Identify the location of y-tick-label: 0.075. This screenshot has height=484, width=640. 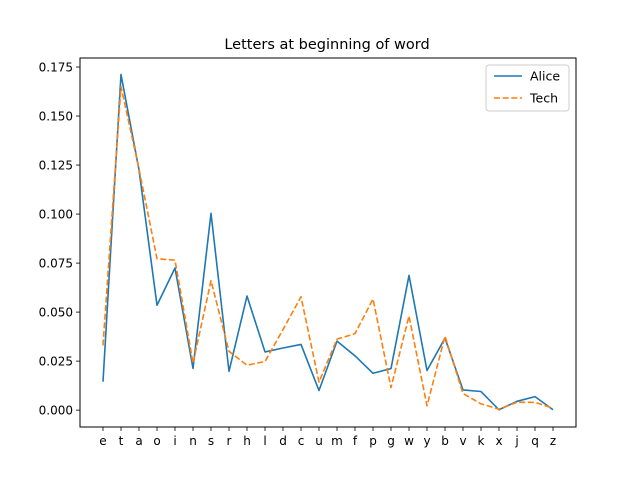
(56, 263).